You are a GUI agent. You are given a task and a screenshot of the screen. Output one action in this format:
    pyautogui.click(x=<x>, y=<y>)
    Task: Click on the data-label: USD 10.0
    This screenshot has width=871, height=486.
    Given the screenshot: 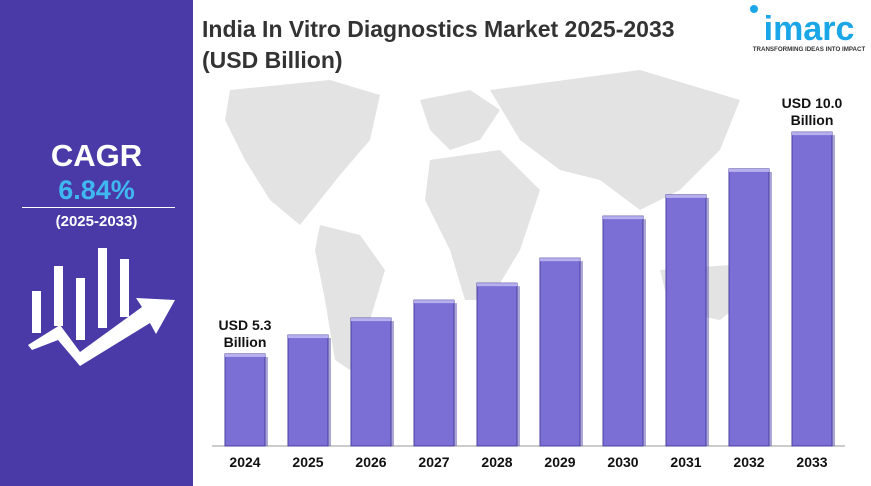 What is the action you would take?
    pyautogui.click(x=812, y=103)
    